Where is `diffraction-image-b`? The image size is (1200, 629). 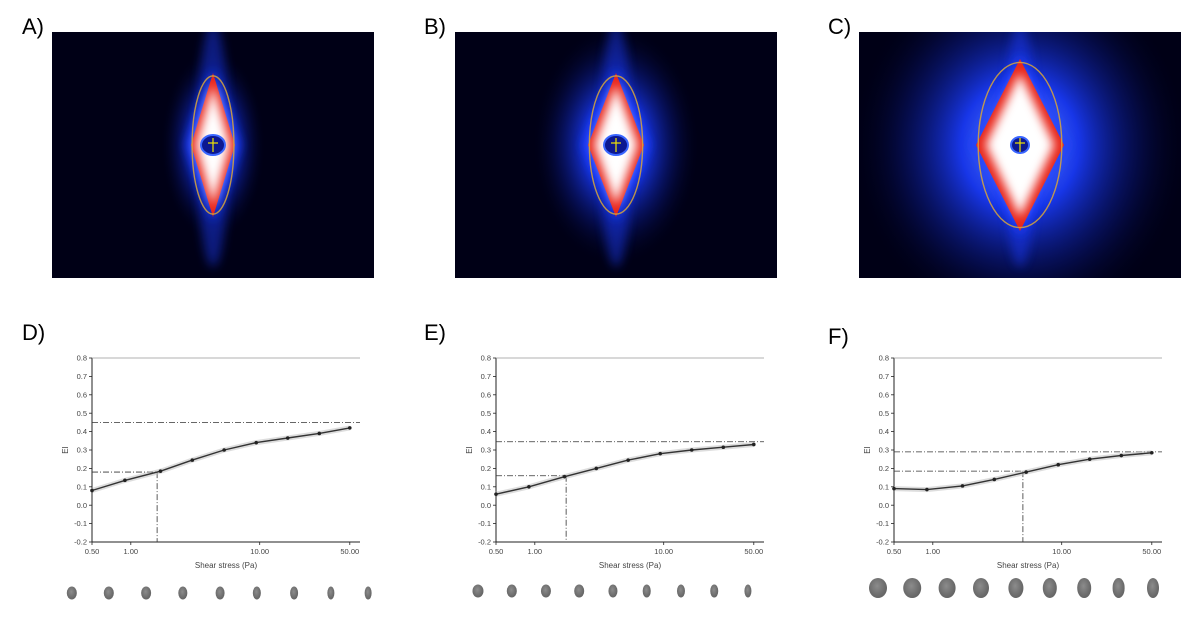
diffraction-image-b is located at coordinates (616, 155).